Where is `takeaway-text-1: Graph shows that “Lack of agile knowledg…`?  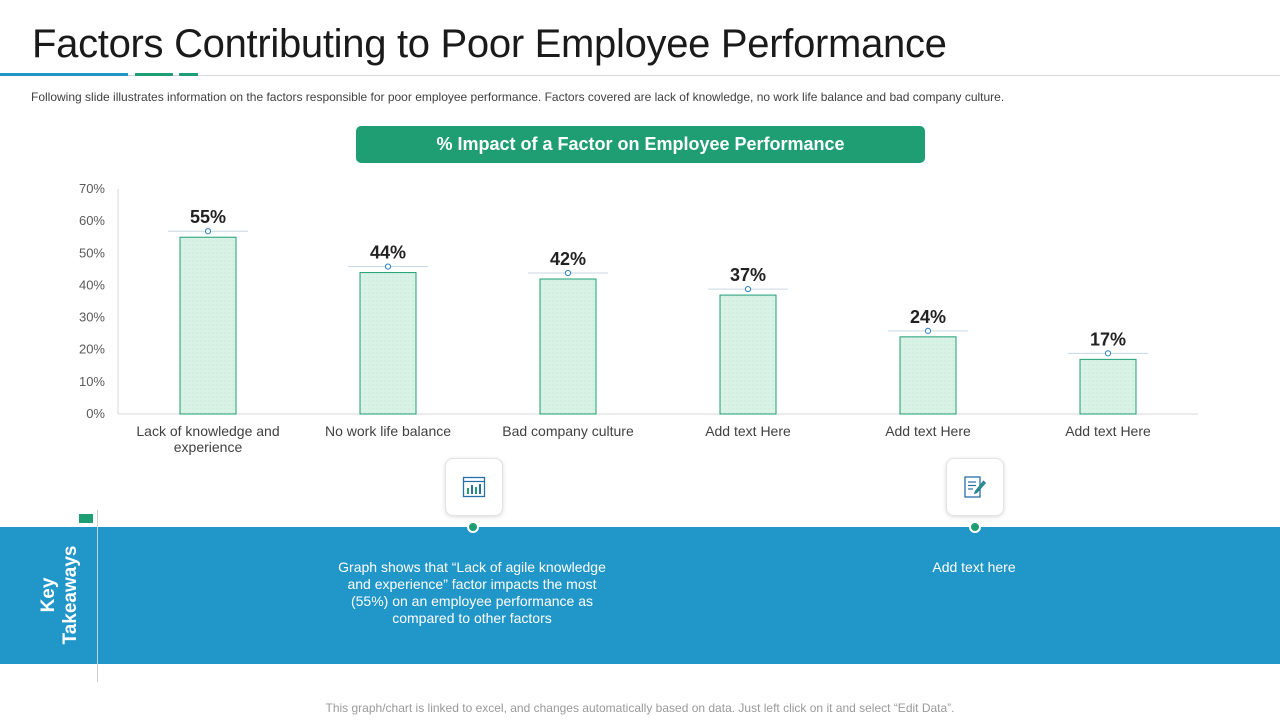
takeaway-text-1: Graph shows that “Lack of agile knowledg… is located at coordinates (472, 593).